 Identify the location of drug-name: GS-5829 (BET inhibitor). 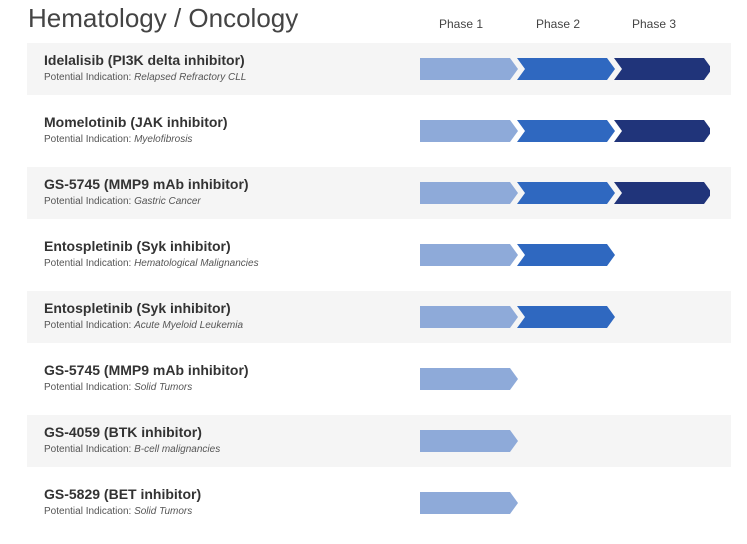
(123, 494).